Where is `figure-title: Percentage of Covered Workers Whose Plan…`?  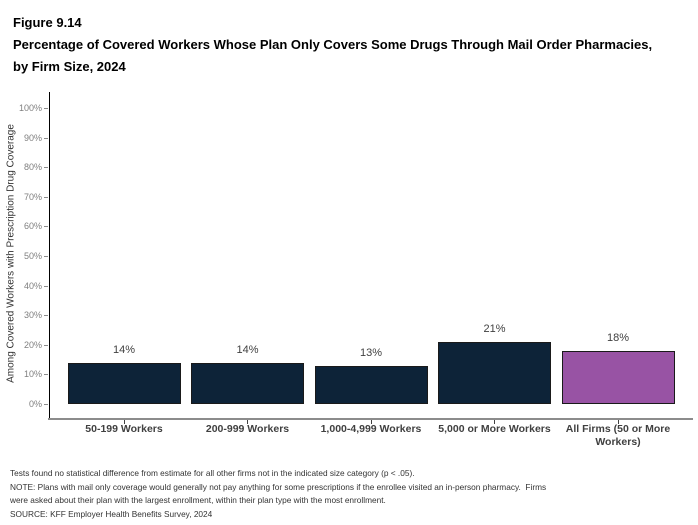
figure-title: Percentage of Covered Workers Whose Plan… is located at coordinates (333, 55).